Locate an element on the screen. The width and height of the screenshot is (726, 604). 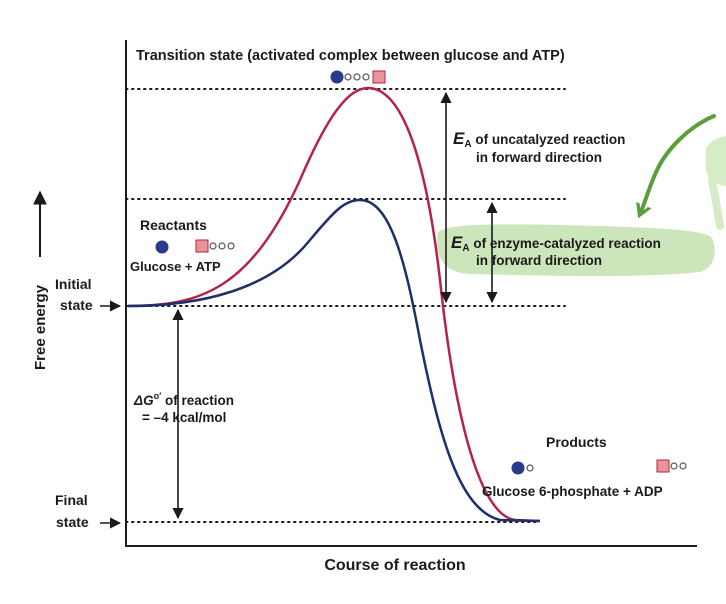
highlight-band-right is located at coordinates (716, 161).